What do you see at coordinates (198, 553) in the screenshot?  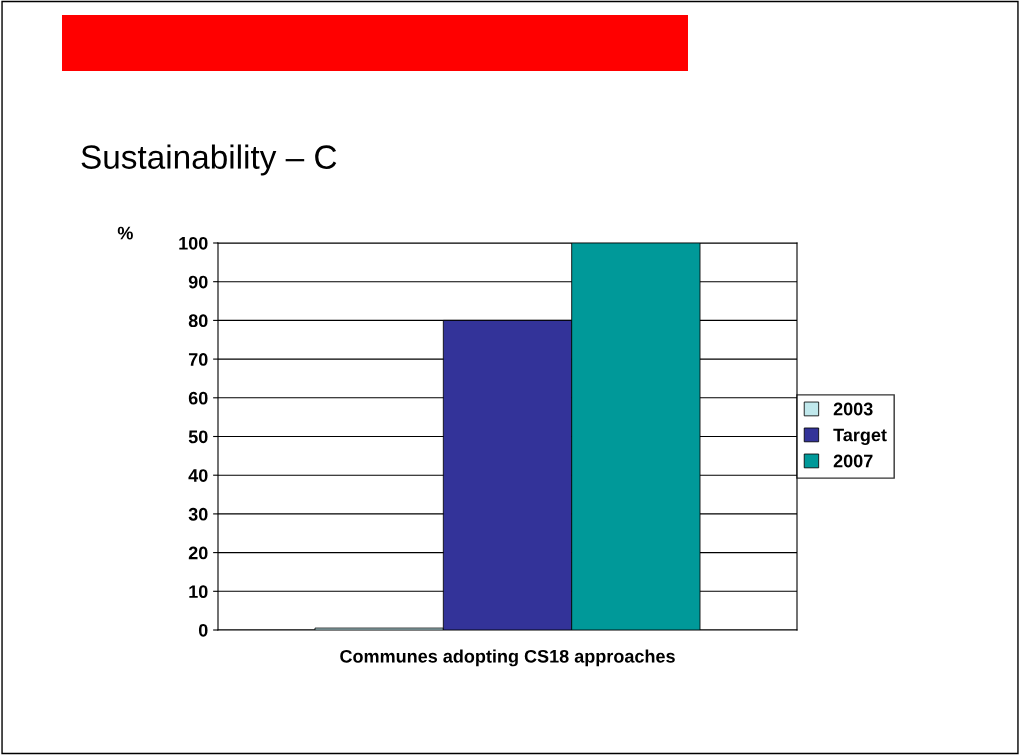 I see `y-tick-label: 20` at bounding box center [198, 553].